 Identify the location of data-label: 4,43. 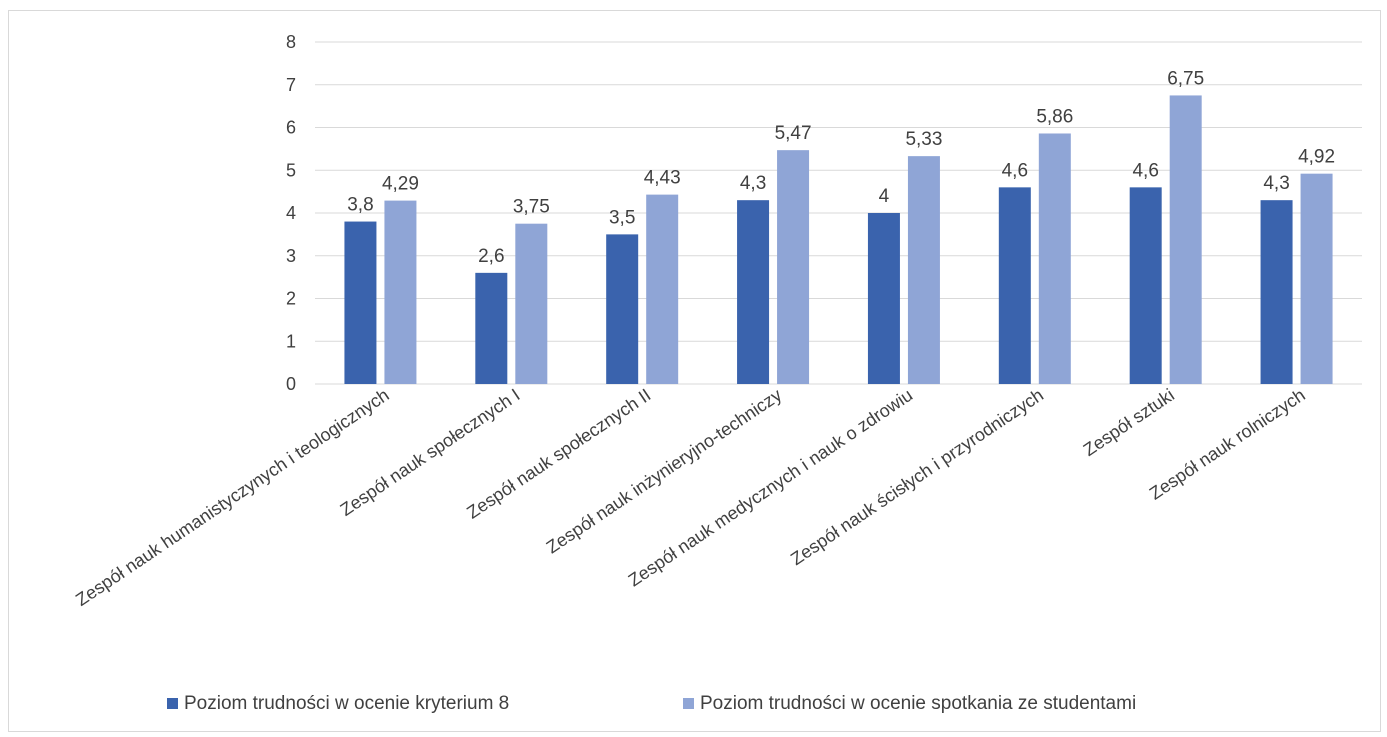
(662, 178).